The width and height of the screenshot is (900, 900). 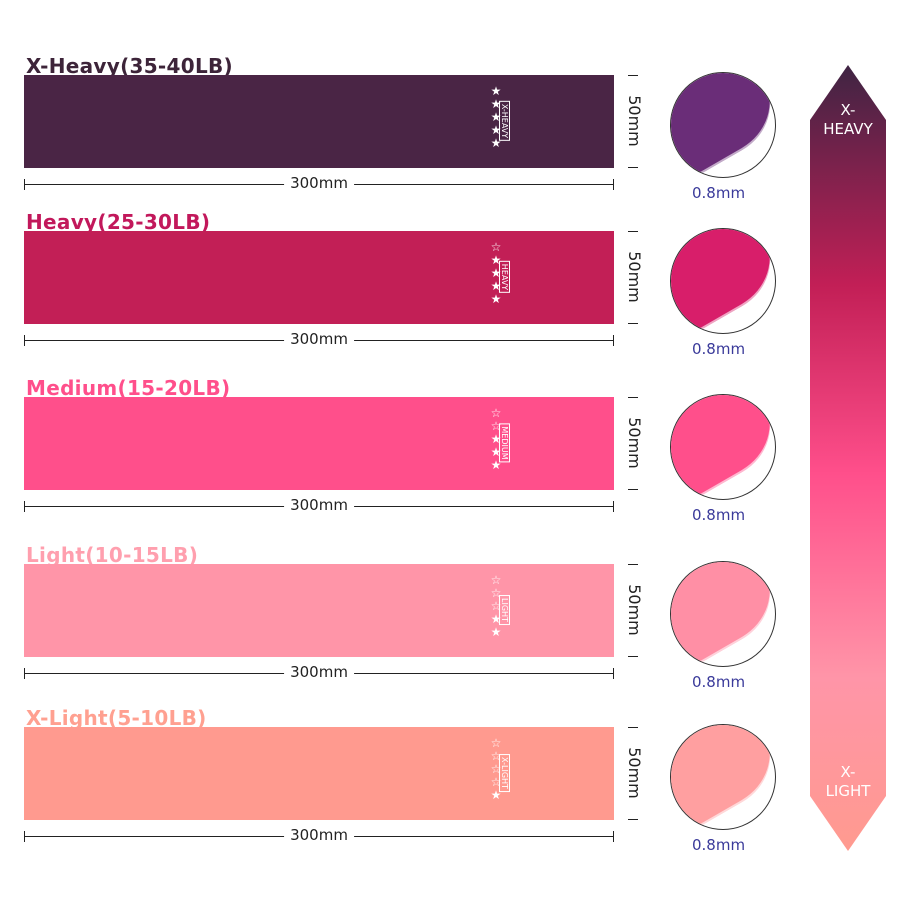 I want to click on band-tag: ★ ★ ★ ☆ ☆ MEDIUM, so click(x=521, y=442).